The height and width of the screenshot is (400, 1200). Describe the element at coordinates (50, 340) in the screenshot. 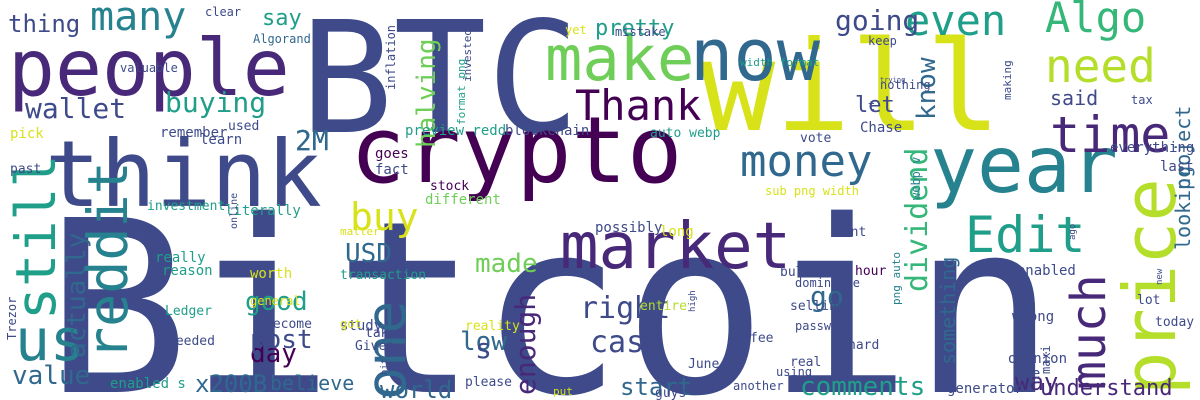

I see `word-us: us` at that location.